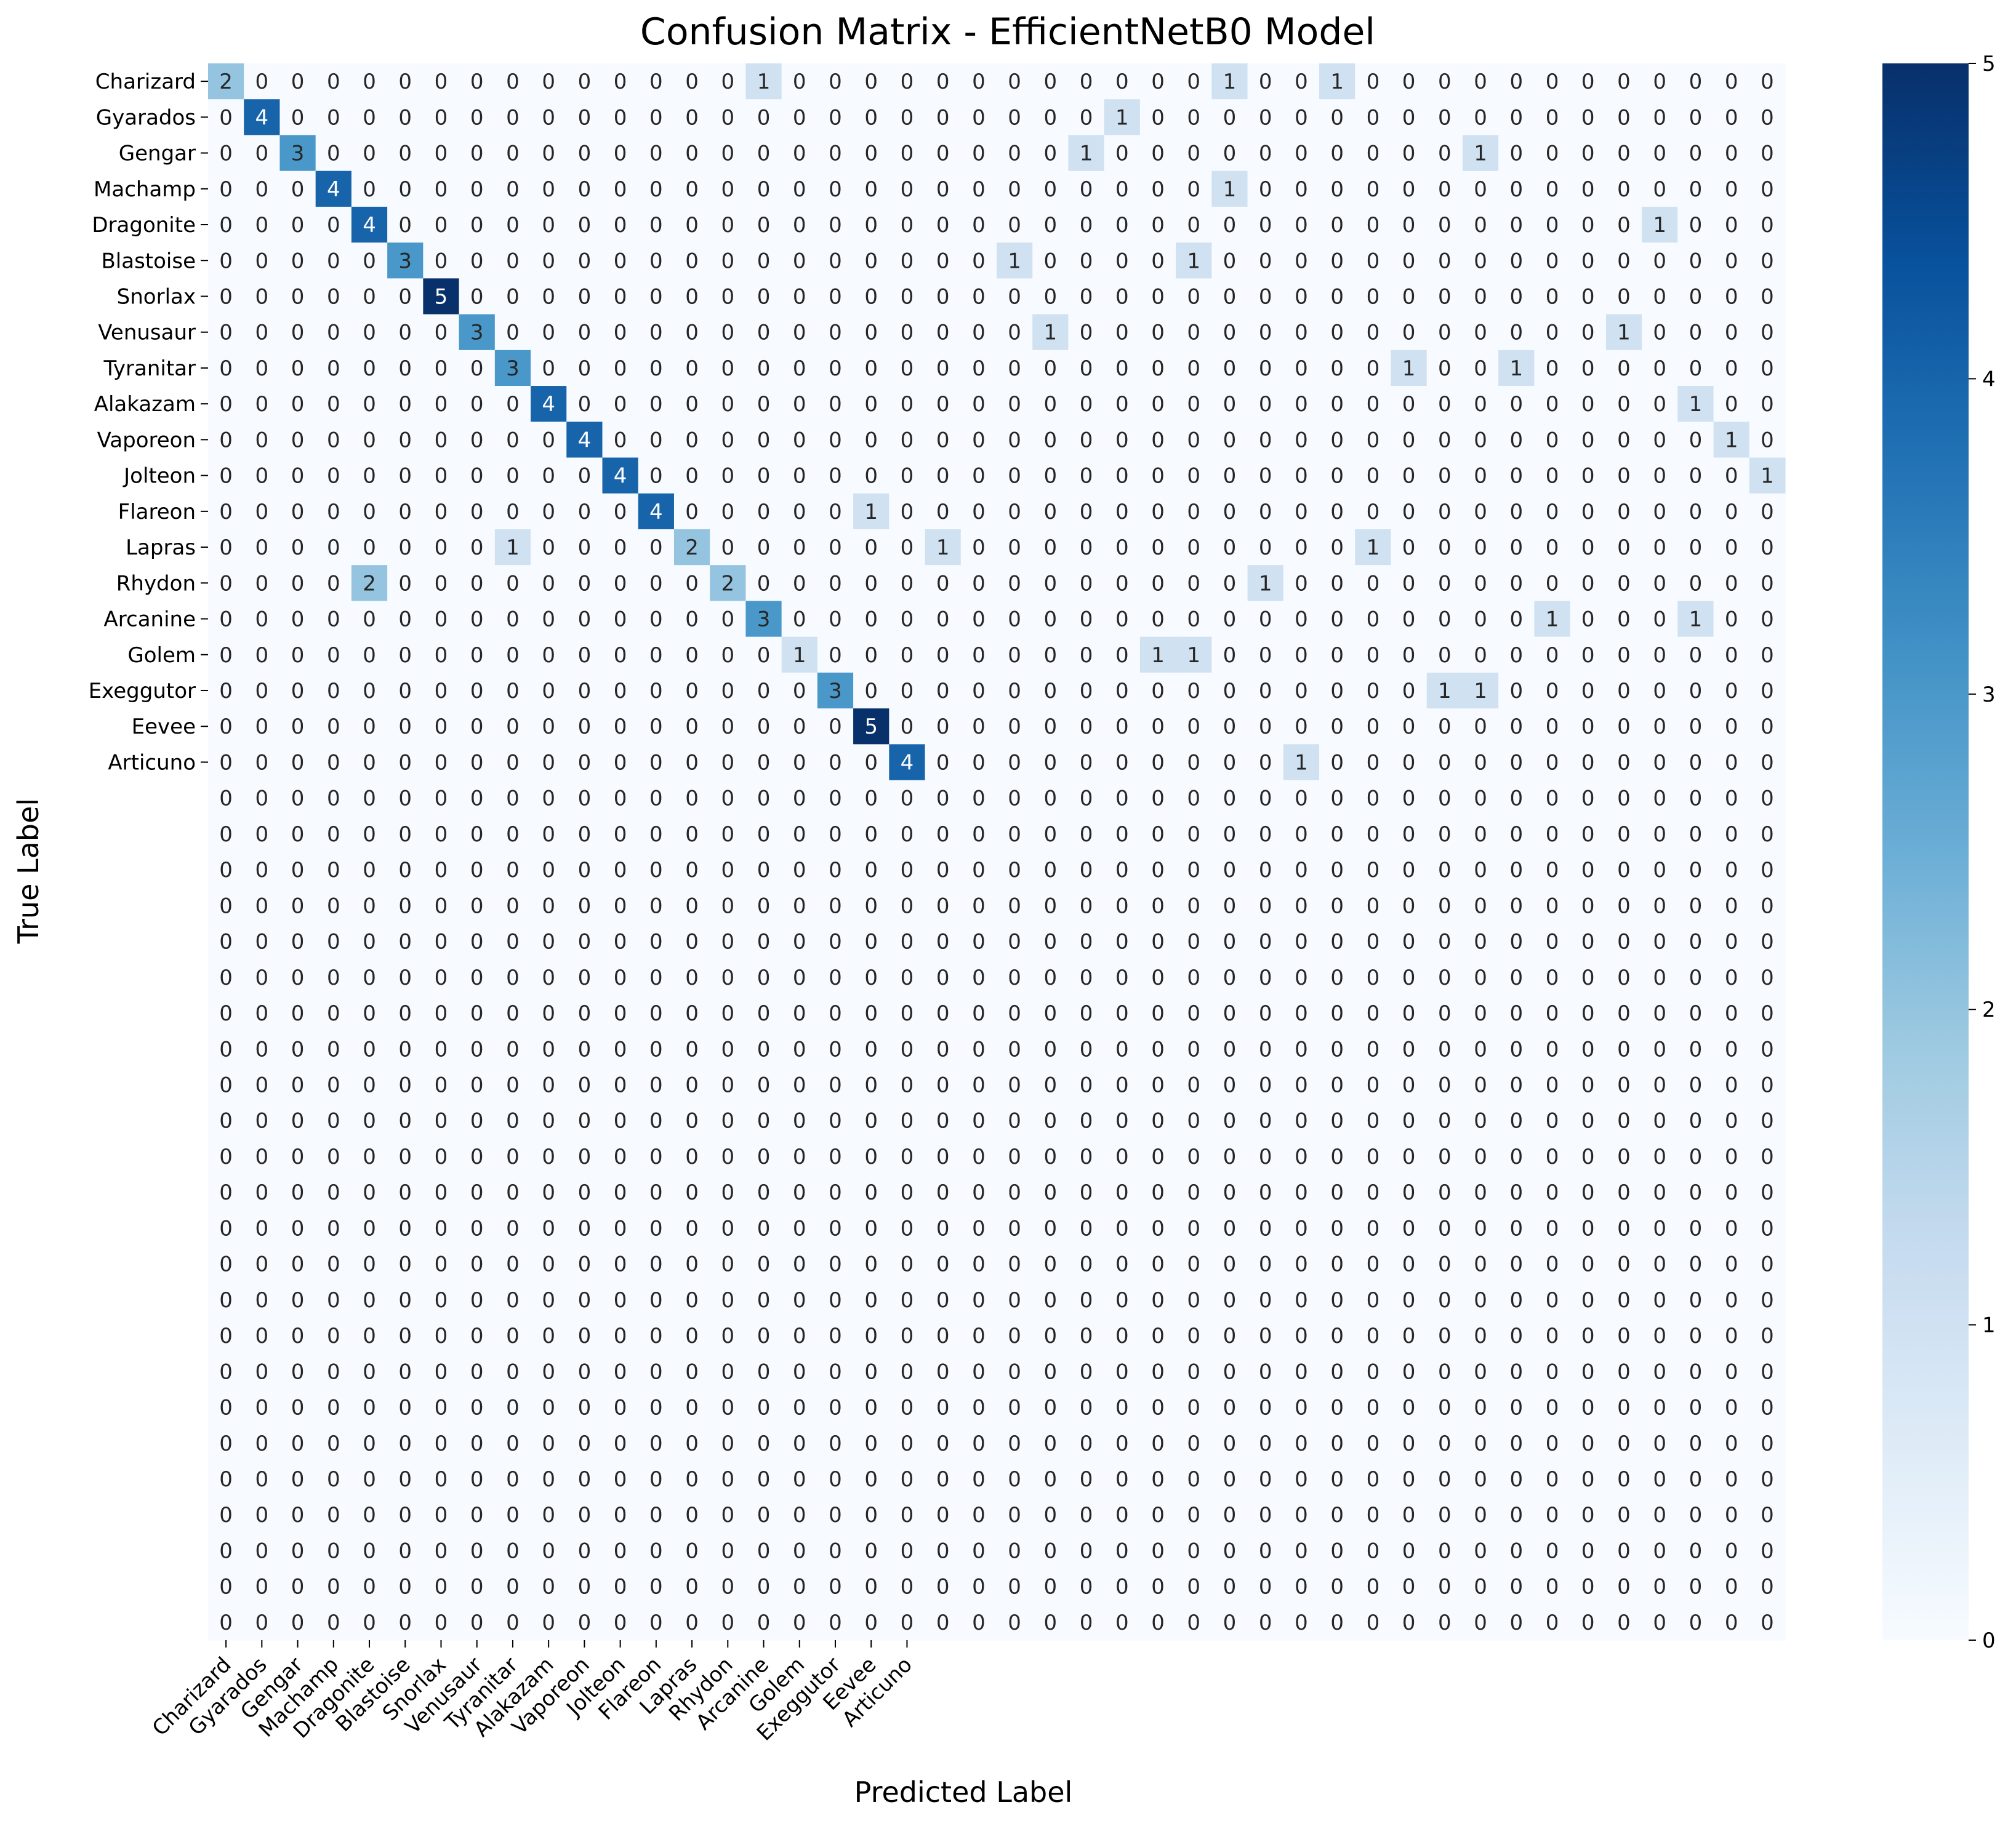  I want to click on cell-value-label: 3, so click(513, 368).